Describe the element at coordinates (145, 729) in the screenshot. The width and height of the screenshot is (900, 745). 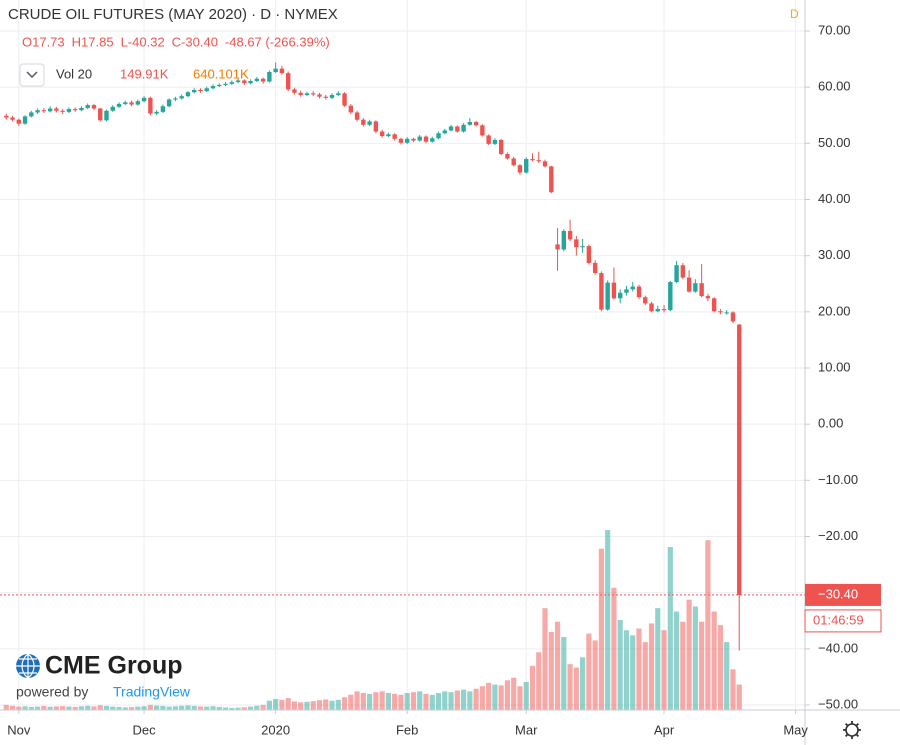
I see `x-tick-label: Dec` at that location.